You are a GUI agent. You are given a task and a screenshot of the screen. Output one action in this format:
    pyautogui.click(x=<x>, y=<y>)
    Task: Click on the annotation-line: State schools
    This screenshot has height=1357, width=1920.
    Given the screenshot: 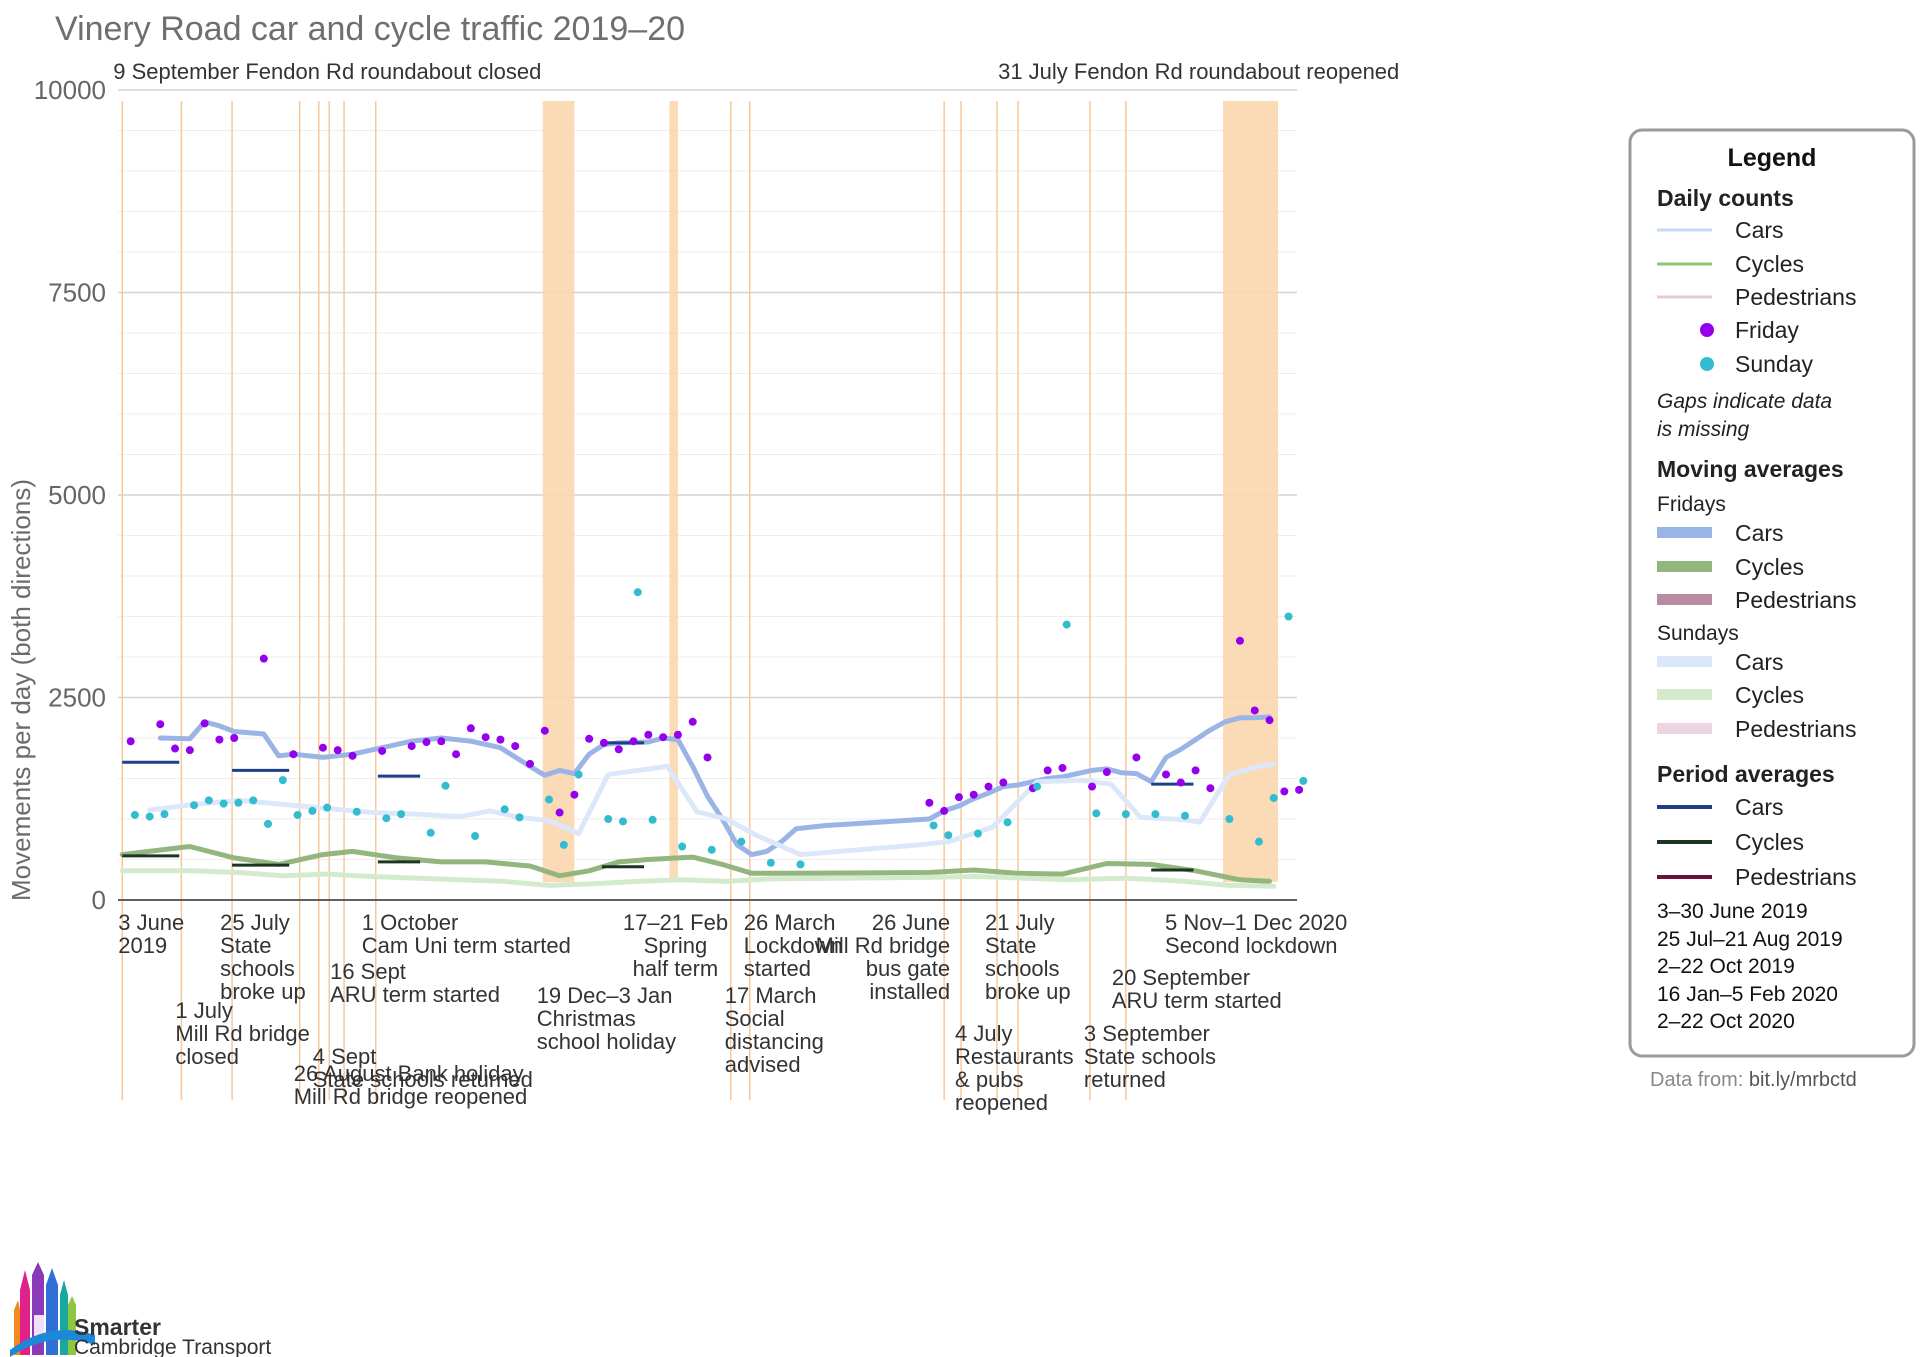 What is the action you would take?
    pyautogui.click(x=1150, y=1056)
    